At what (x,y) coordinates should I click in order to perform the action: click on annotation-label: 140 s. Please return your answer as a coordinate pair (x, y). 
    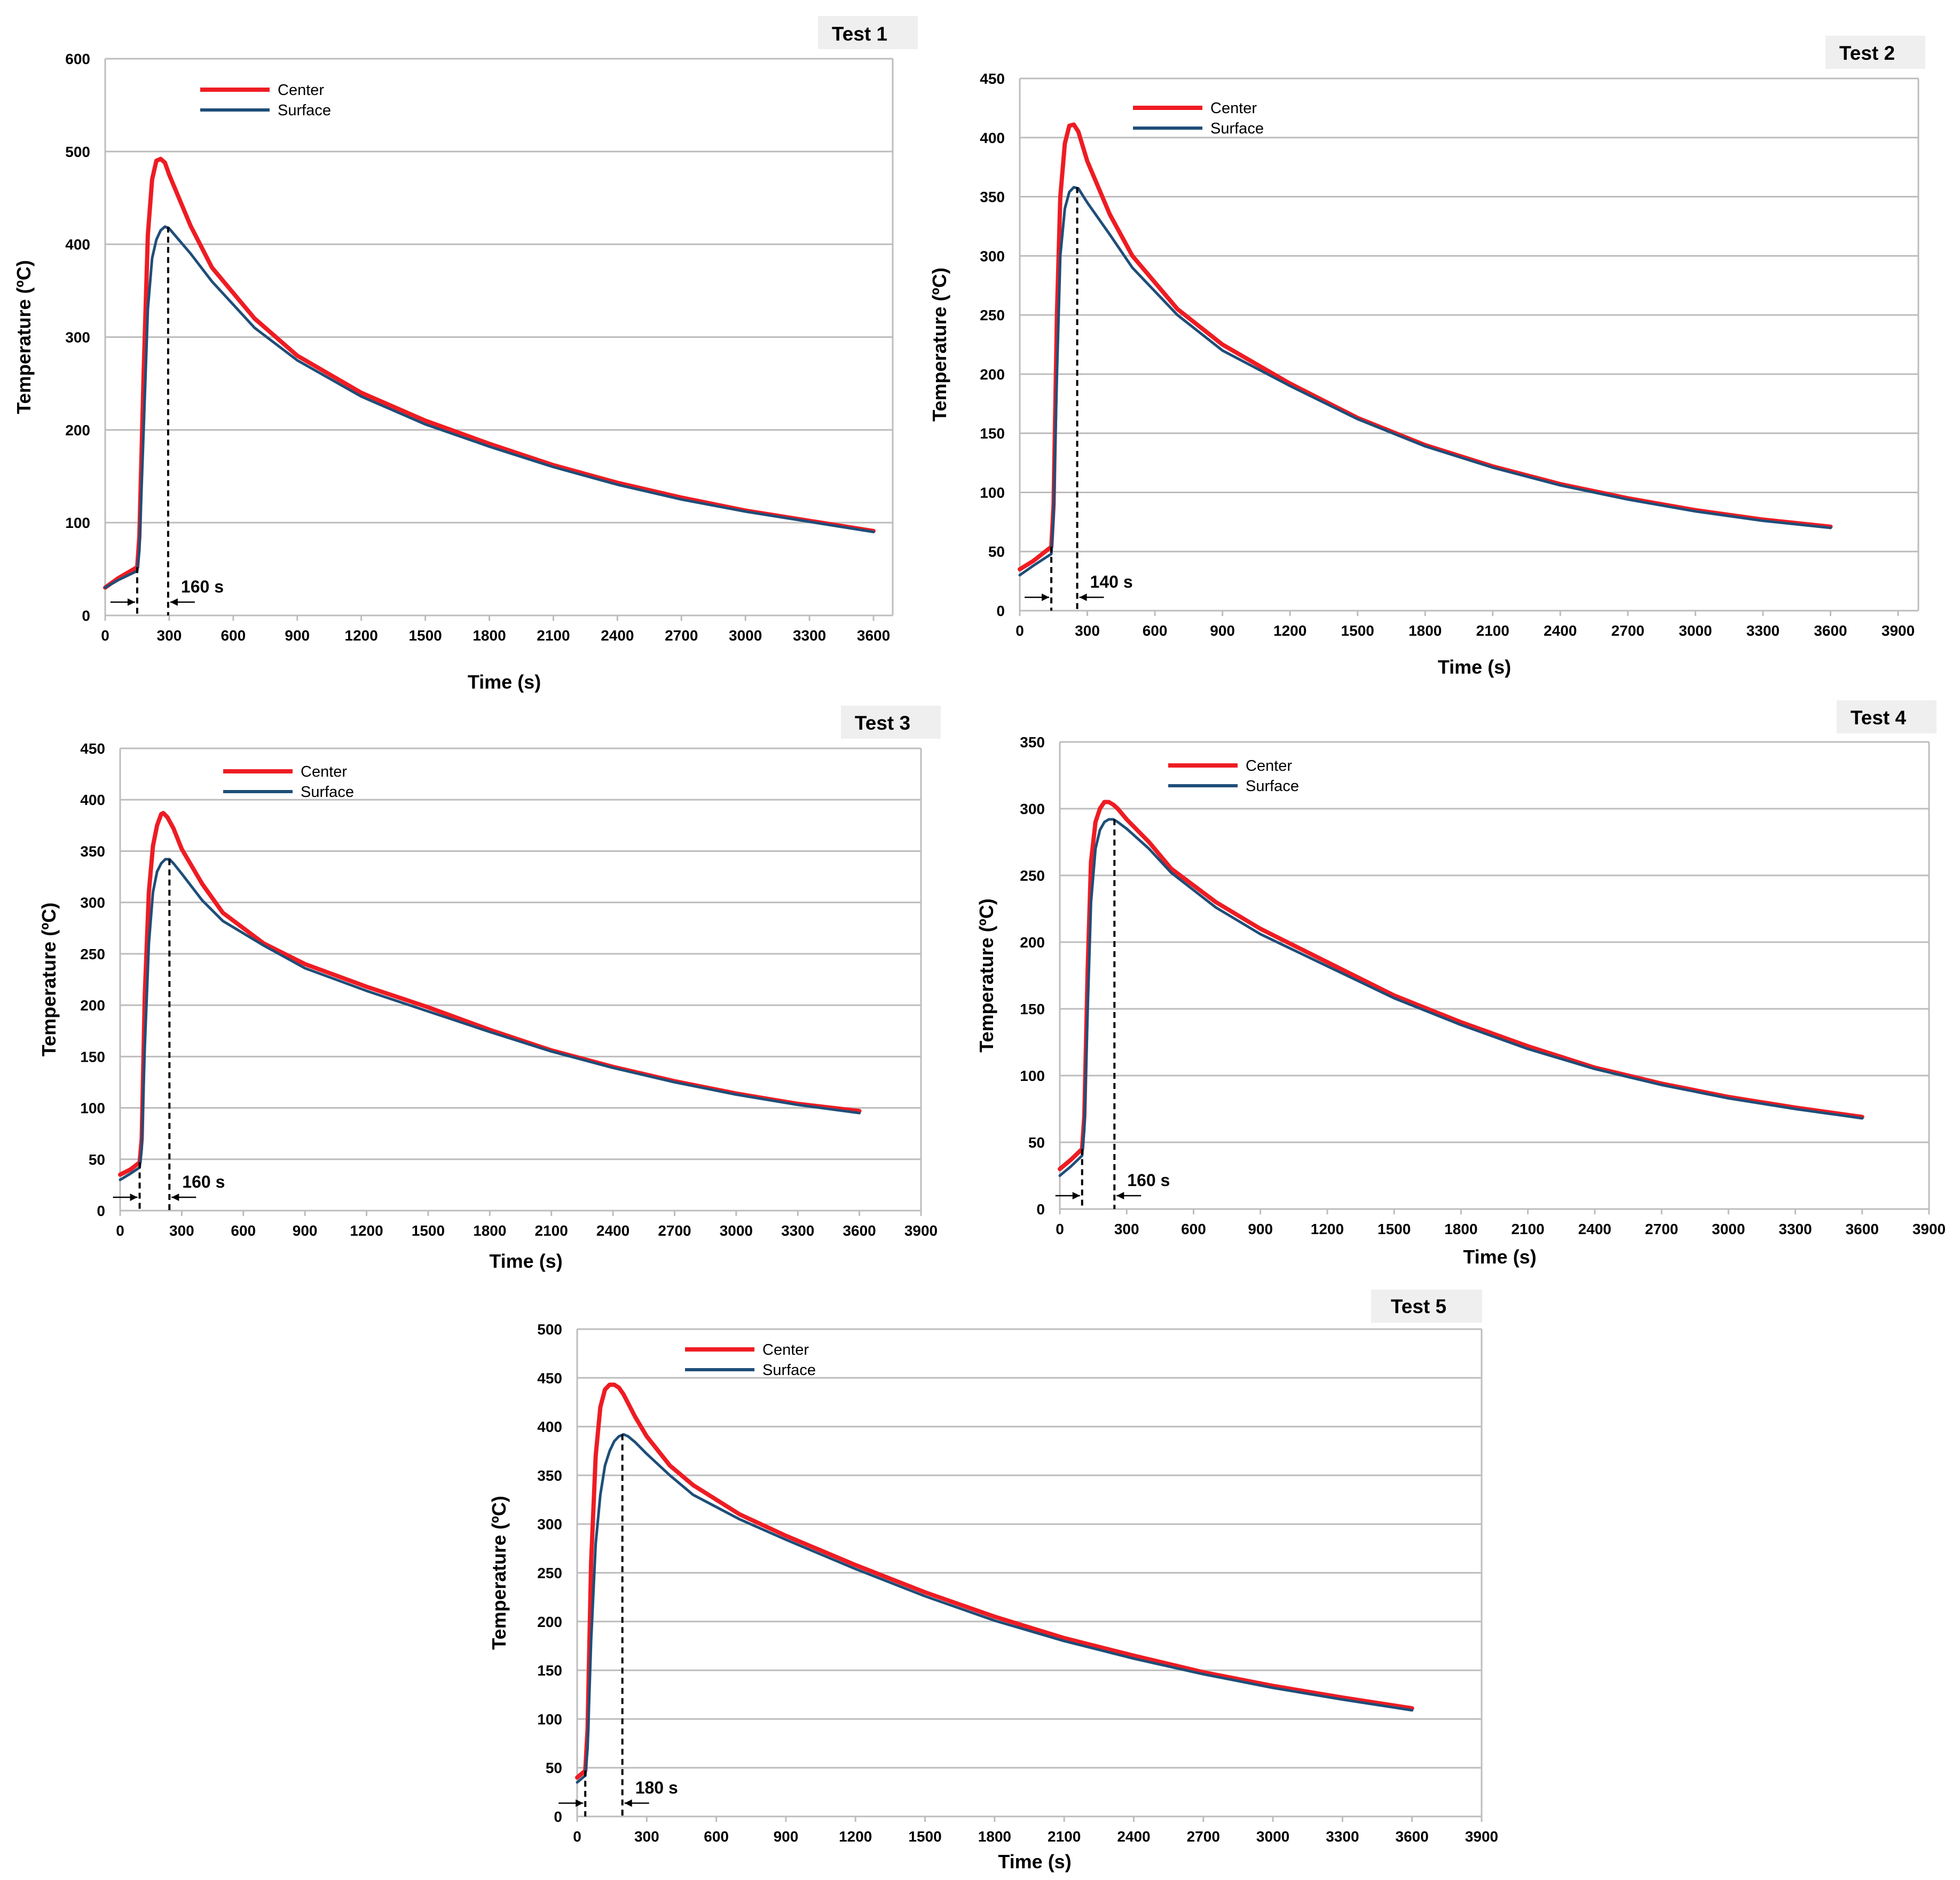
    Looking at the image, I should click on (1111, 581).